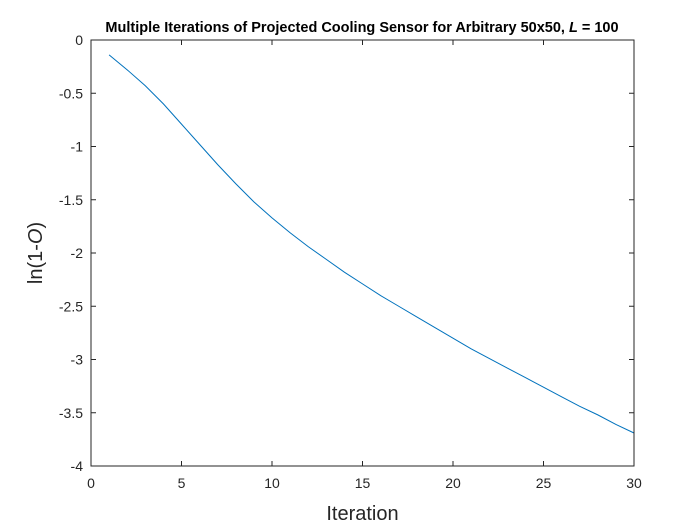 This screenshot has height=531, width=700. What do you see at coordinates (79, 40) in the screenshot?
I see `y-tick-label: 0` at bounding box center [79, 40].